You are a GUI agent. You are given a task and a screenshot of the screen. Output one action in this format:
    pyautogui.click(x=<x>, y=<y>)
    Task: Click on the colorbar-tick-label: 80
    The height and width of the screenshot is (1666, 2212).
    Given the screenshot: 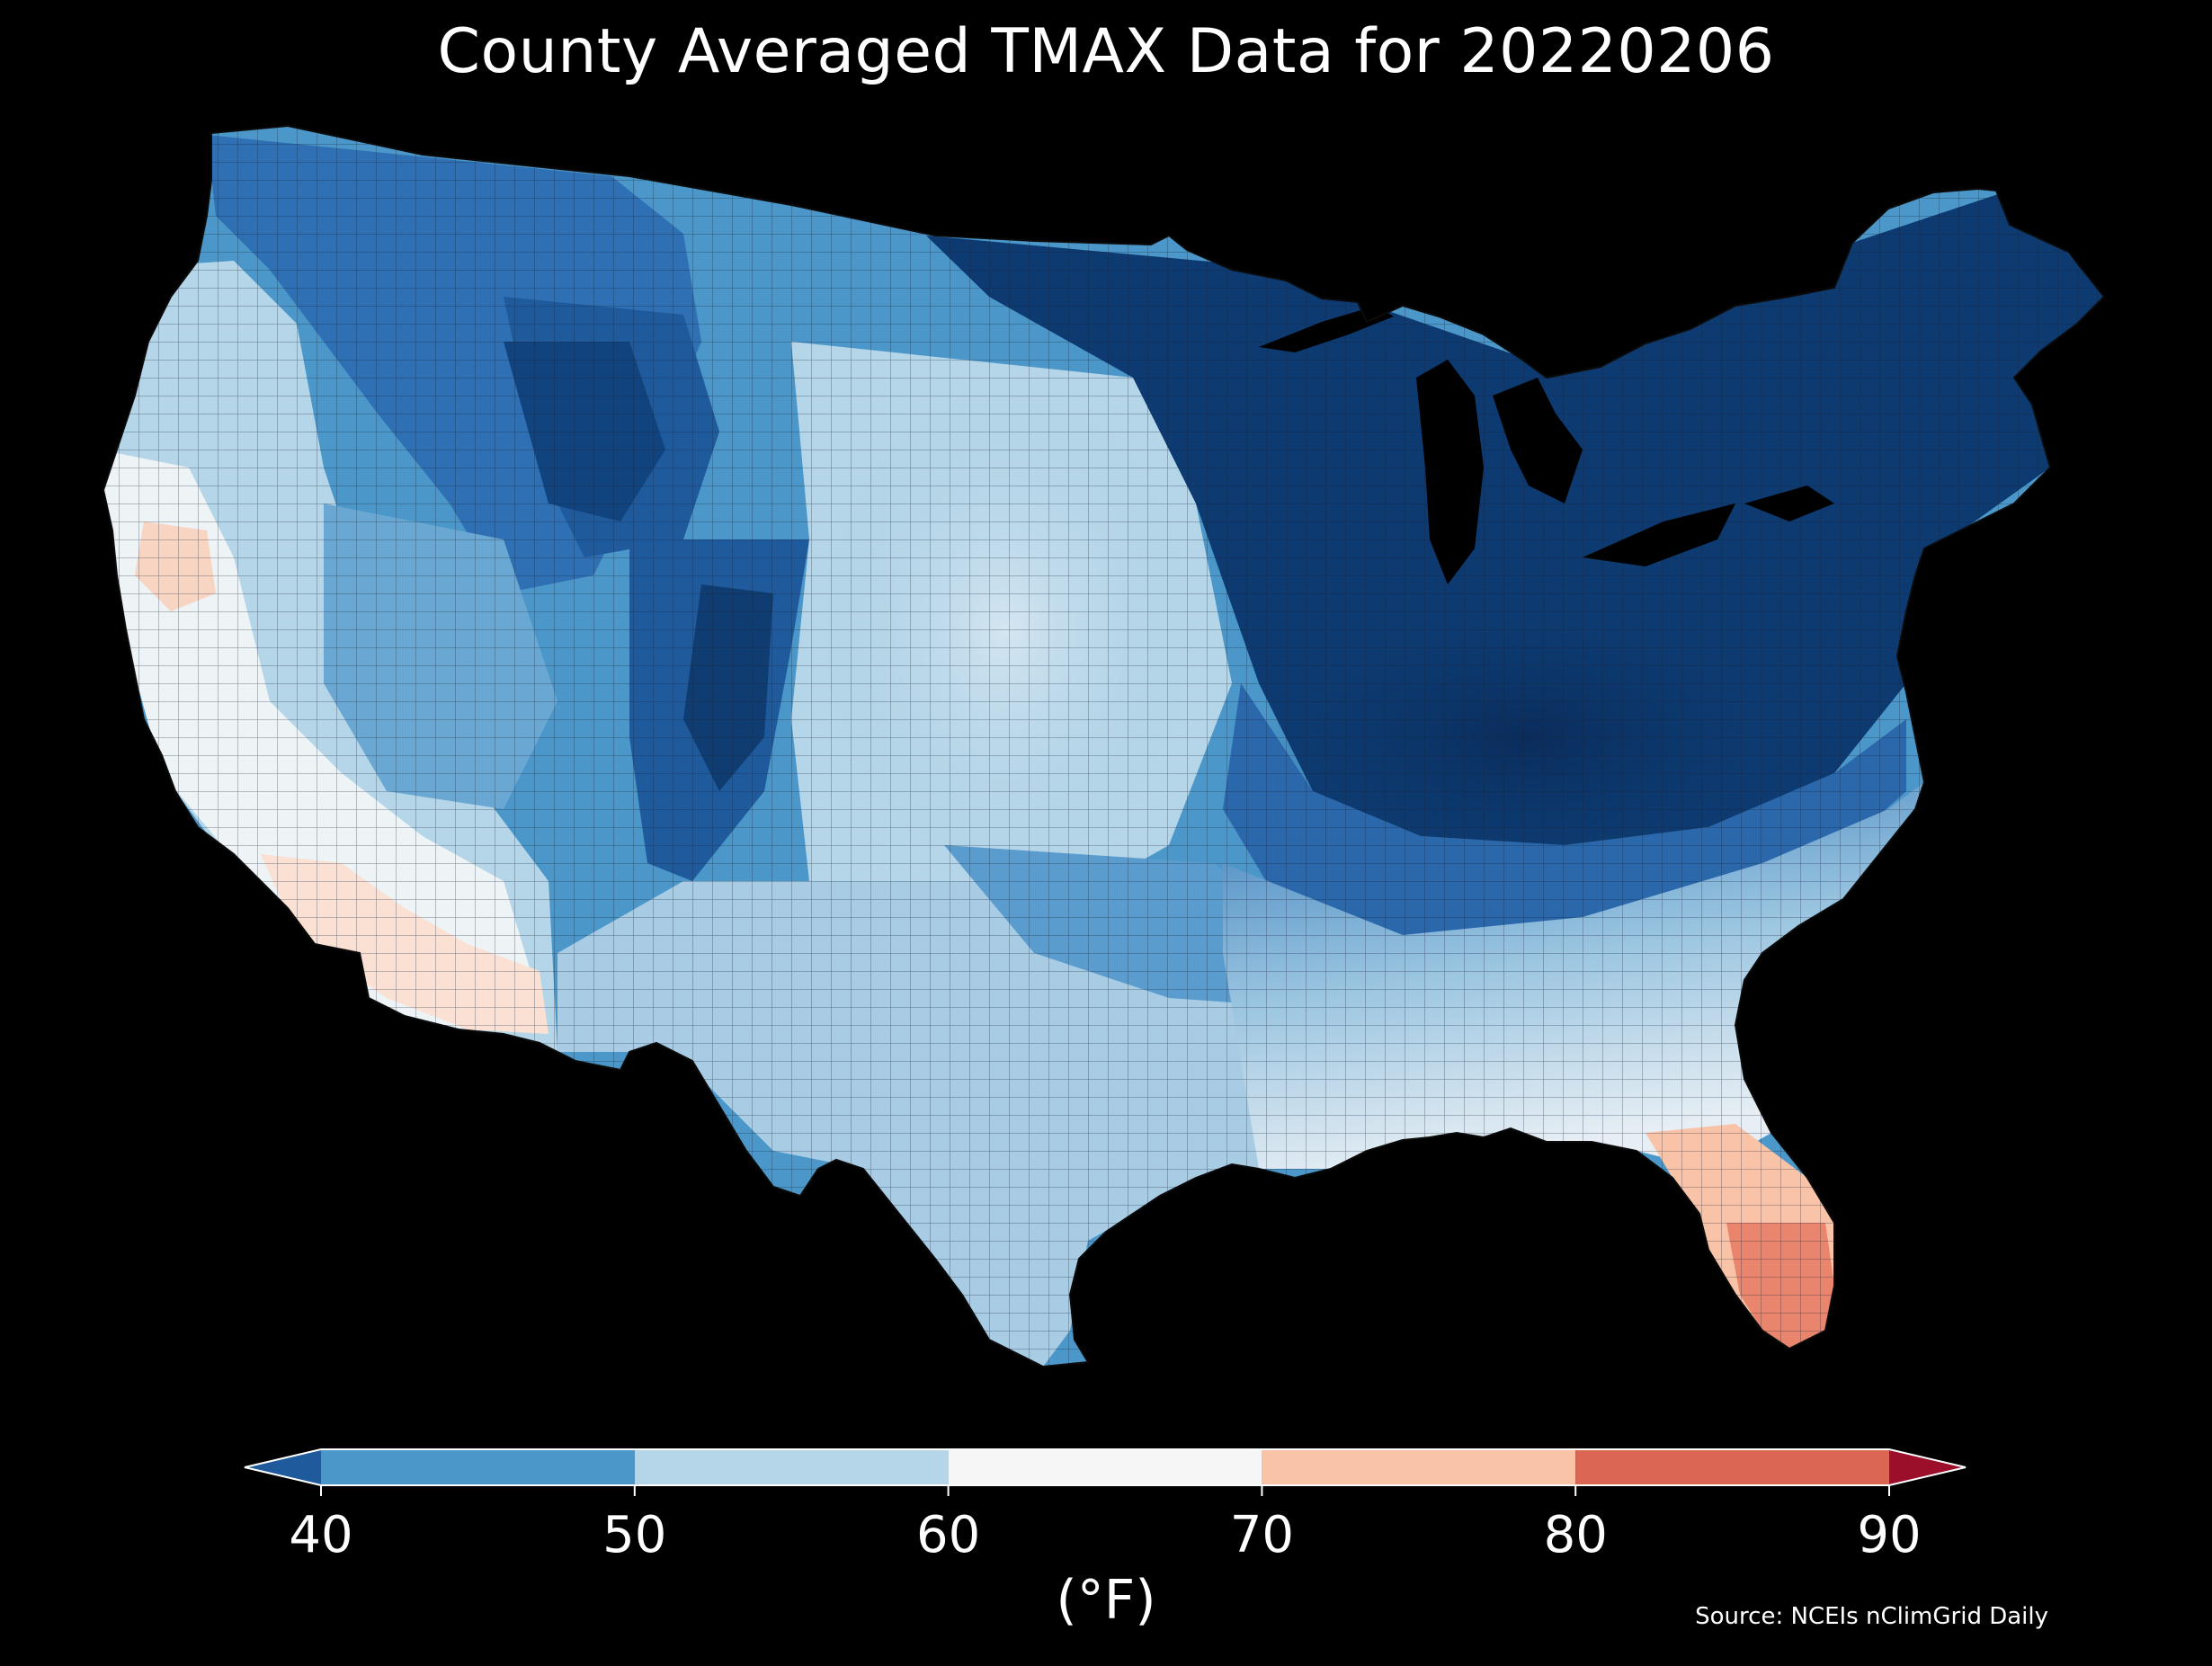 What is the action you would take?
    pyautogui.click(x=1576, y=1535)
    